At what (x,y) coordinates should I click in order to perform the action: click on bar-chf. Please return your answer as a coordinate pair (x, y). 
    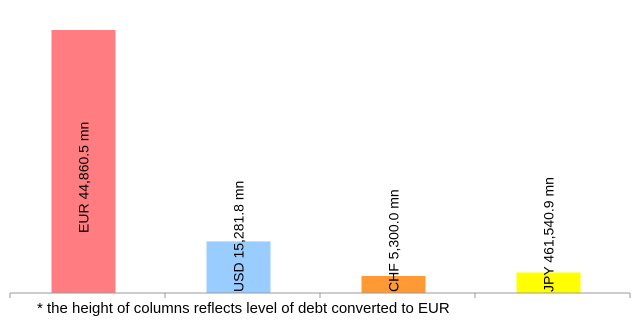
    Looking at the image, I should click on (393, 284).